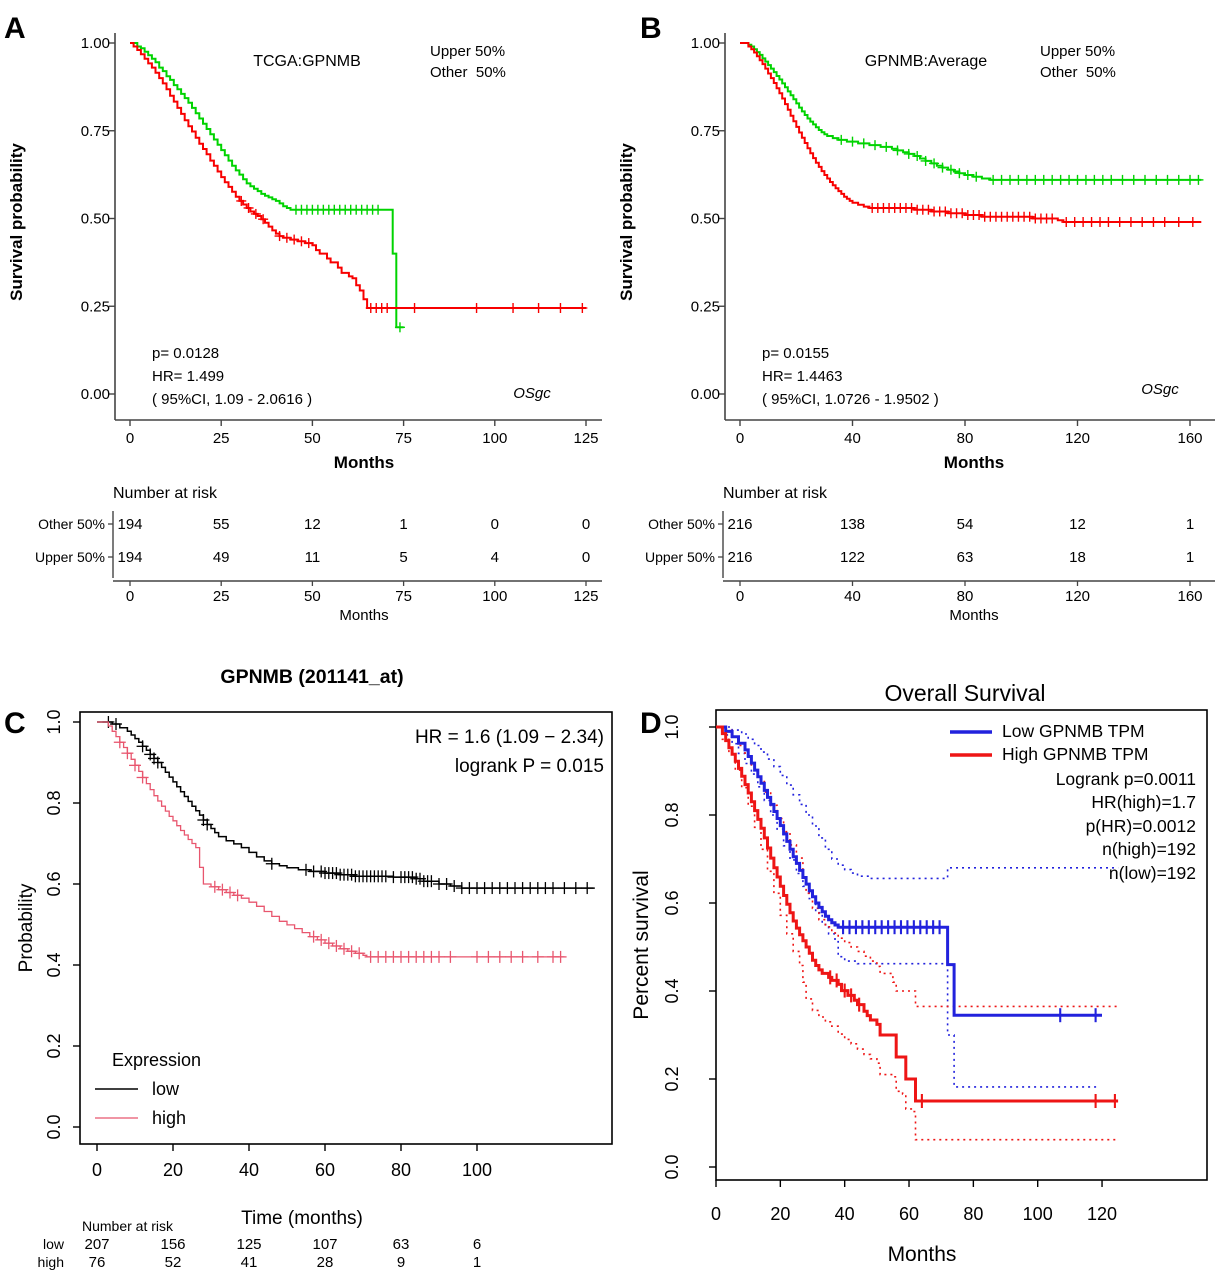 The width and height of the screenshot is (1220, 1282). I want to click on risk-row-label: low, so click(54, 1244).